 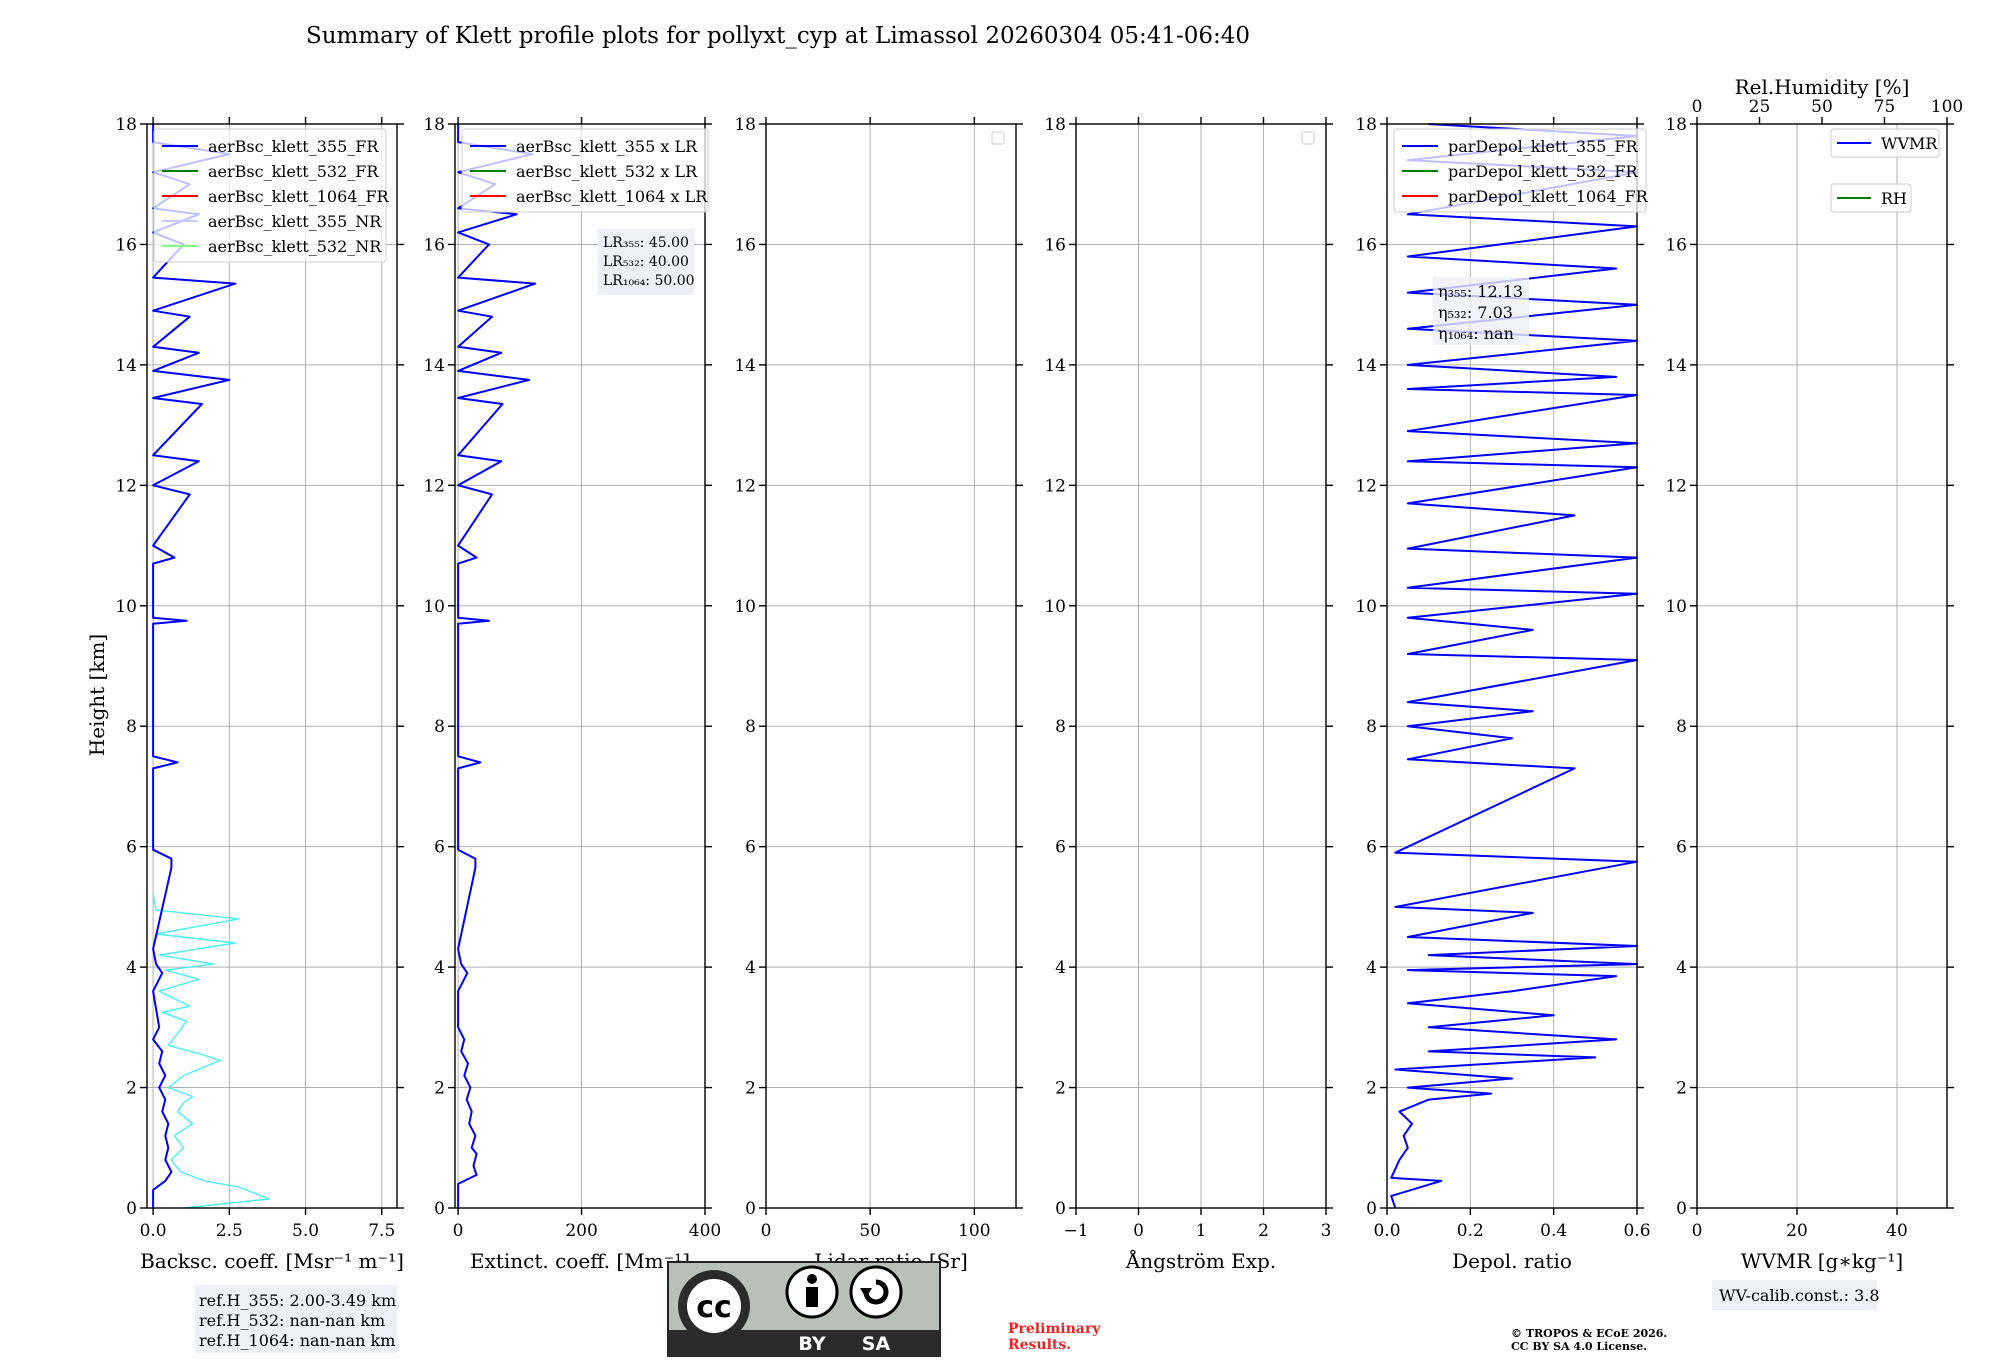 What do you see at coordinates (1263, 1231) in the screenshot?
I see `x-tick-label: 2` at bounding box center [1263, 1231].